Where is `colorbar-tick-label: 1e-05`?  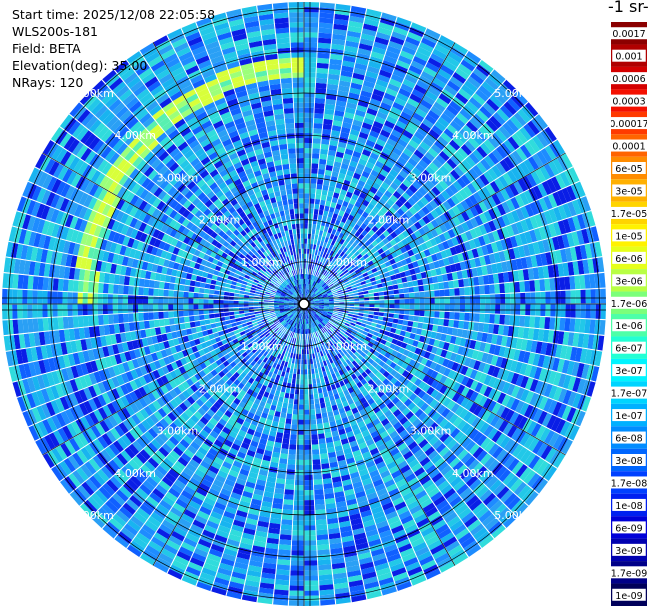
colorbar-tick-label: 1e-05 is located at coordinates (628, 236).